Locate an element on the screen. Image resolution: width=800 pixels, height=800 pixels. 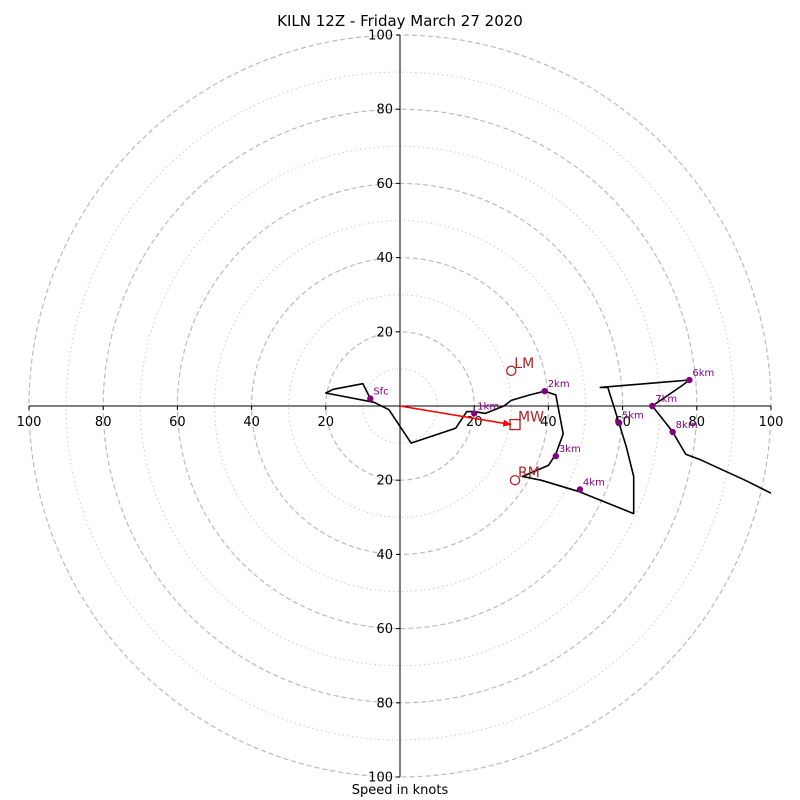
mw-marker is located at coordinates (515, 424).